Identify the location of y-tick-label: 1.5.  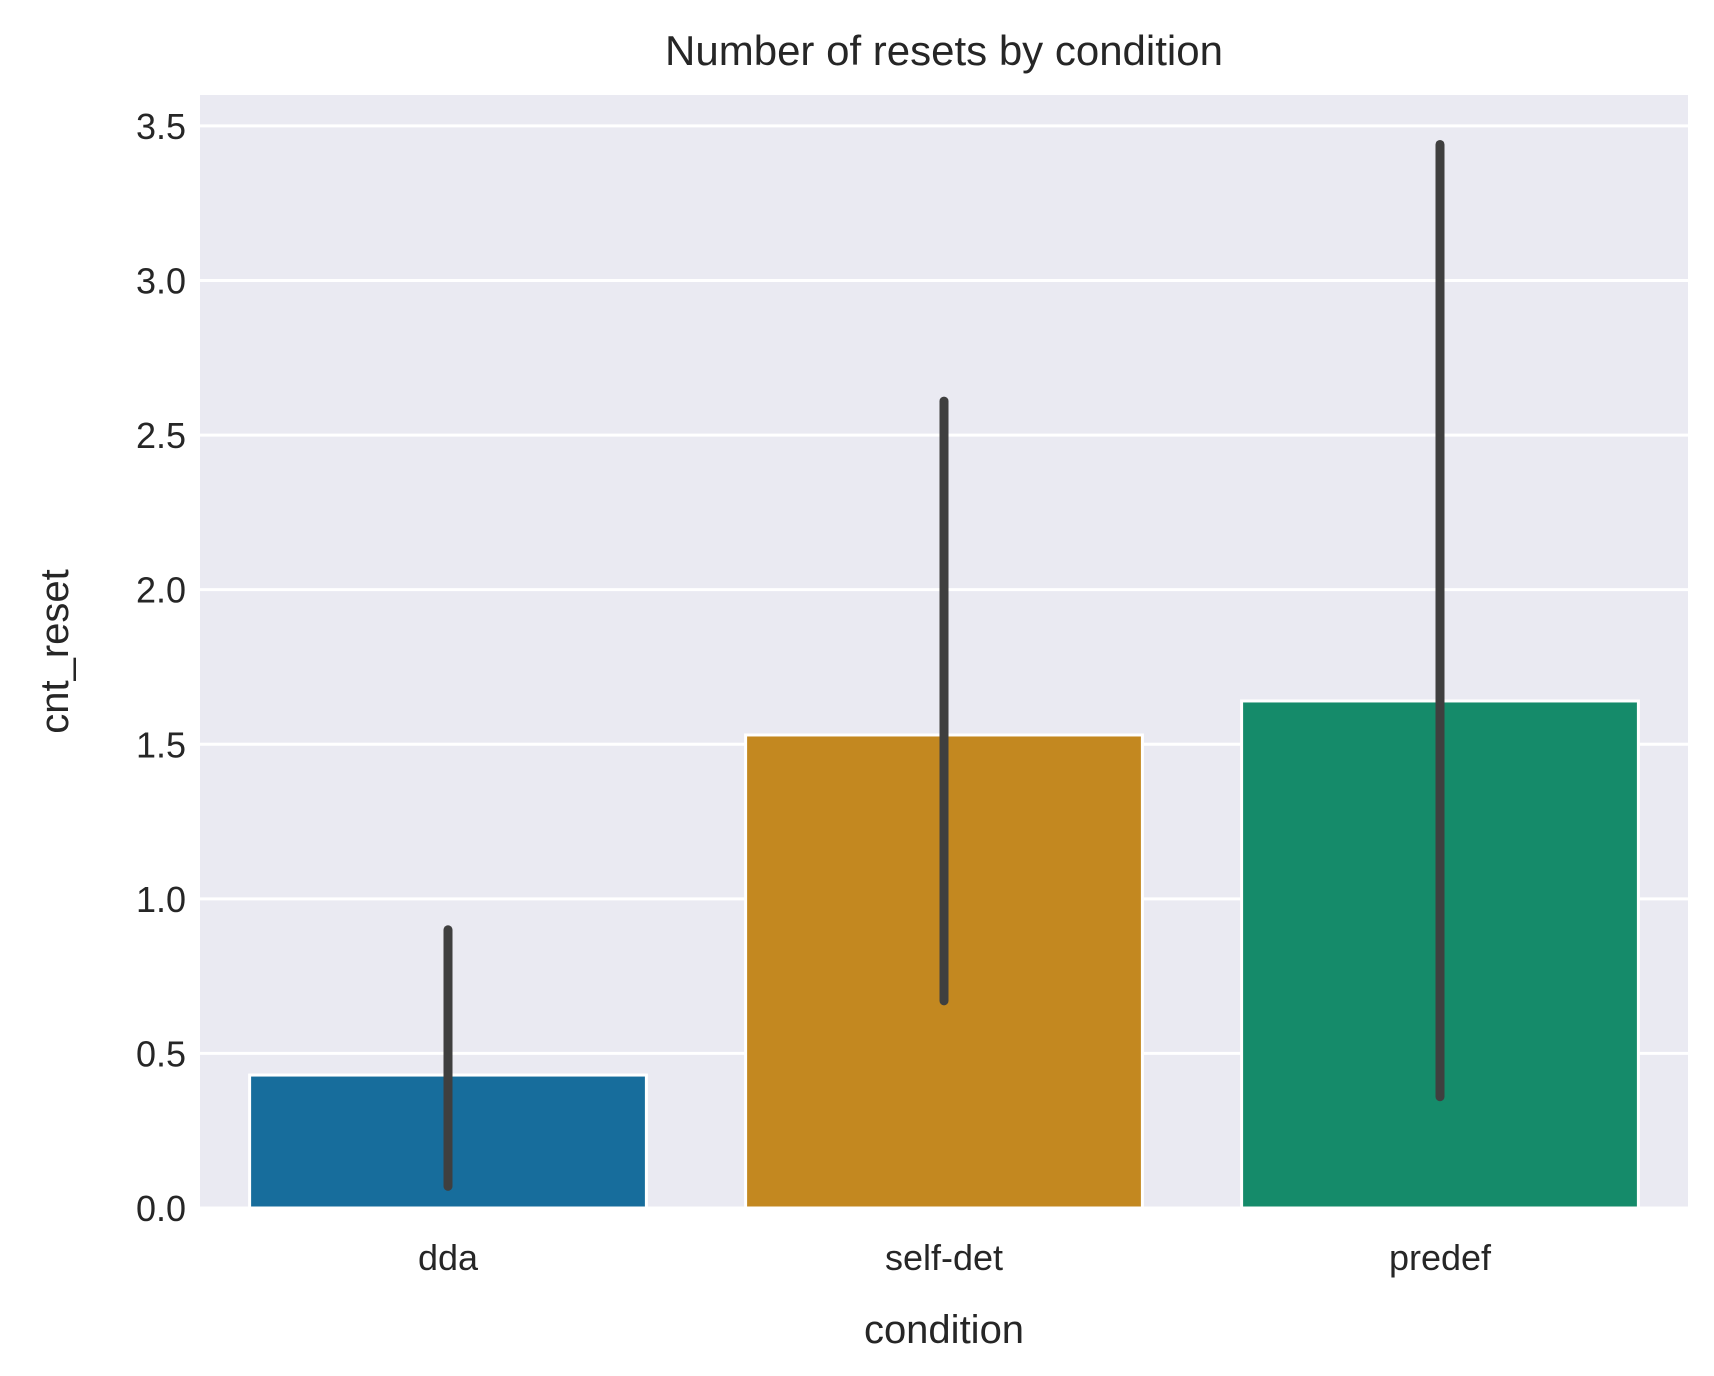
(161, 744).